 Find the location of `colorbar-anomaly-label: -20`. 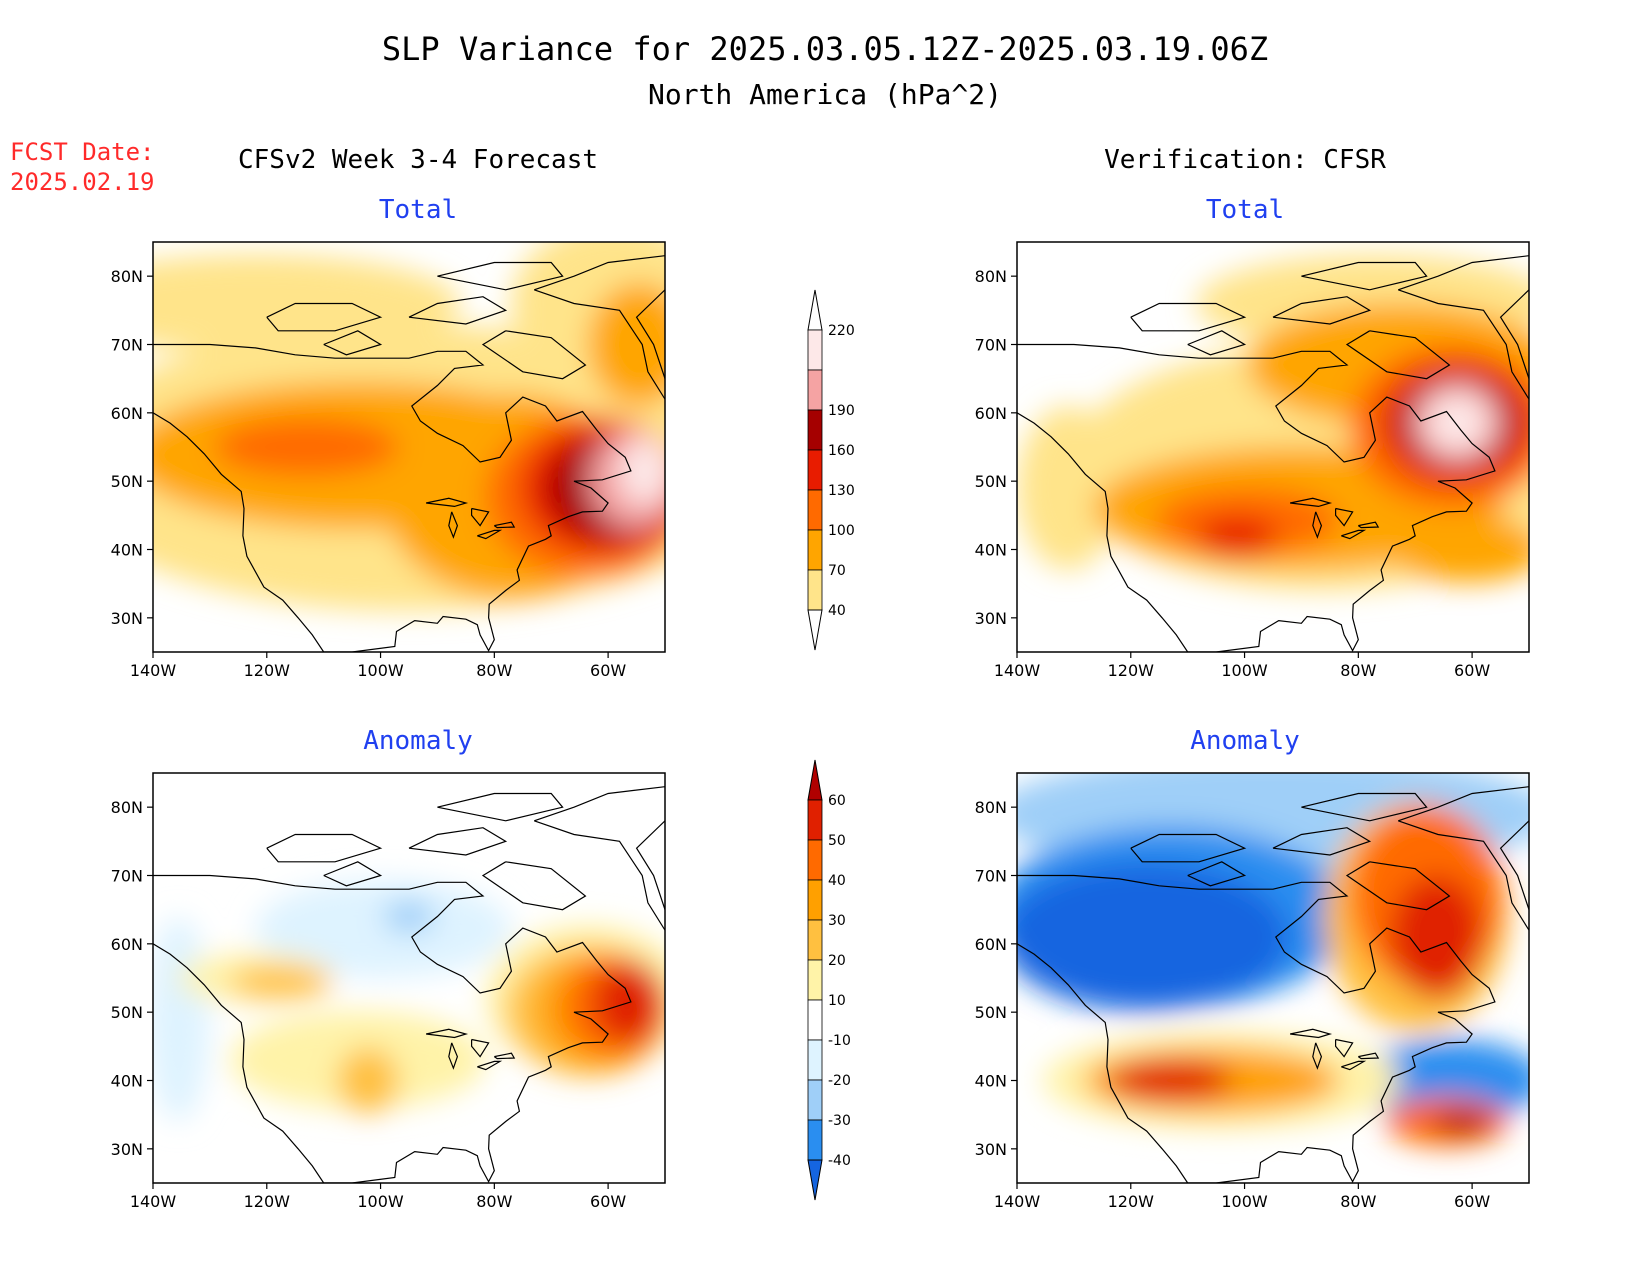

colorbar-anomaly-label: -20 is located at coordinates (839, 1081).